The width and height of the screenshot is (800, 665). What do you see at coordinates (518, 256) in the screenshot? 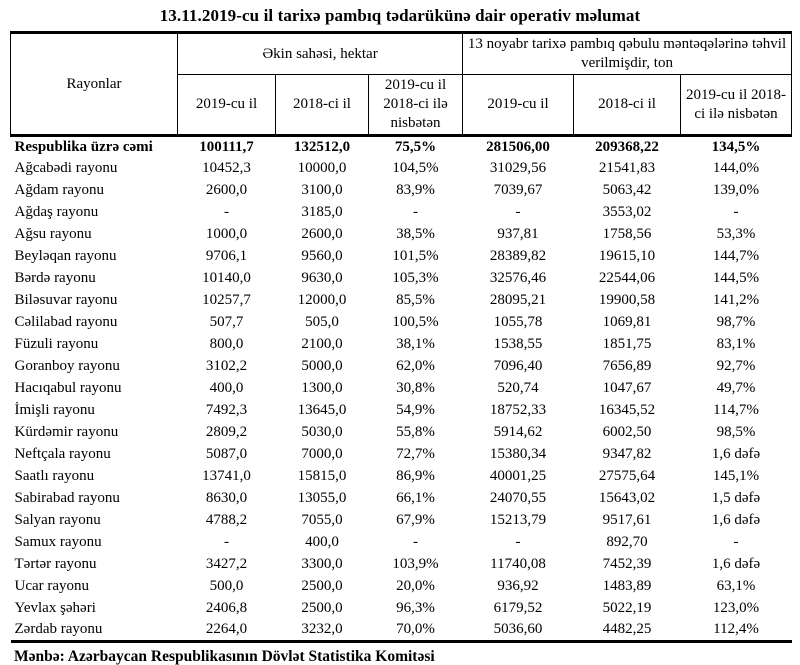
I see `value-cell: 28389,82` at bounding box center [518, 256].